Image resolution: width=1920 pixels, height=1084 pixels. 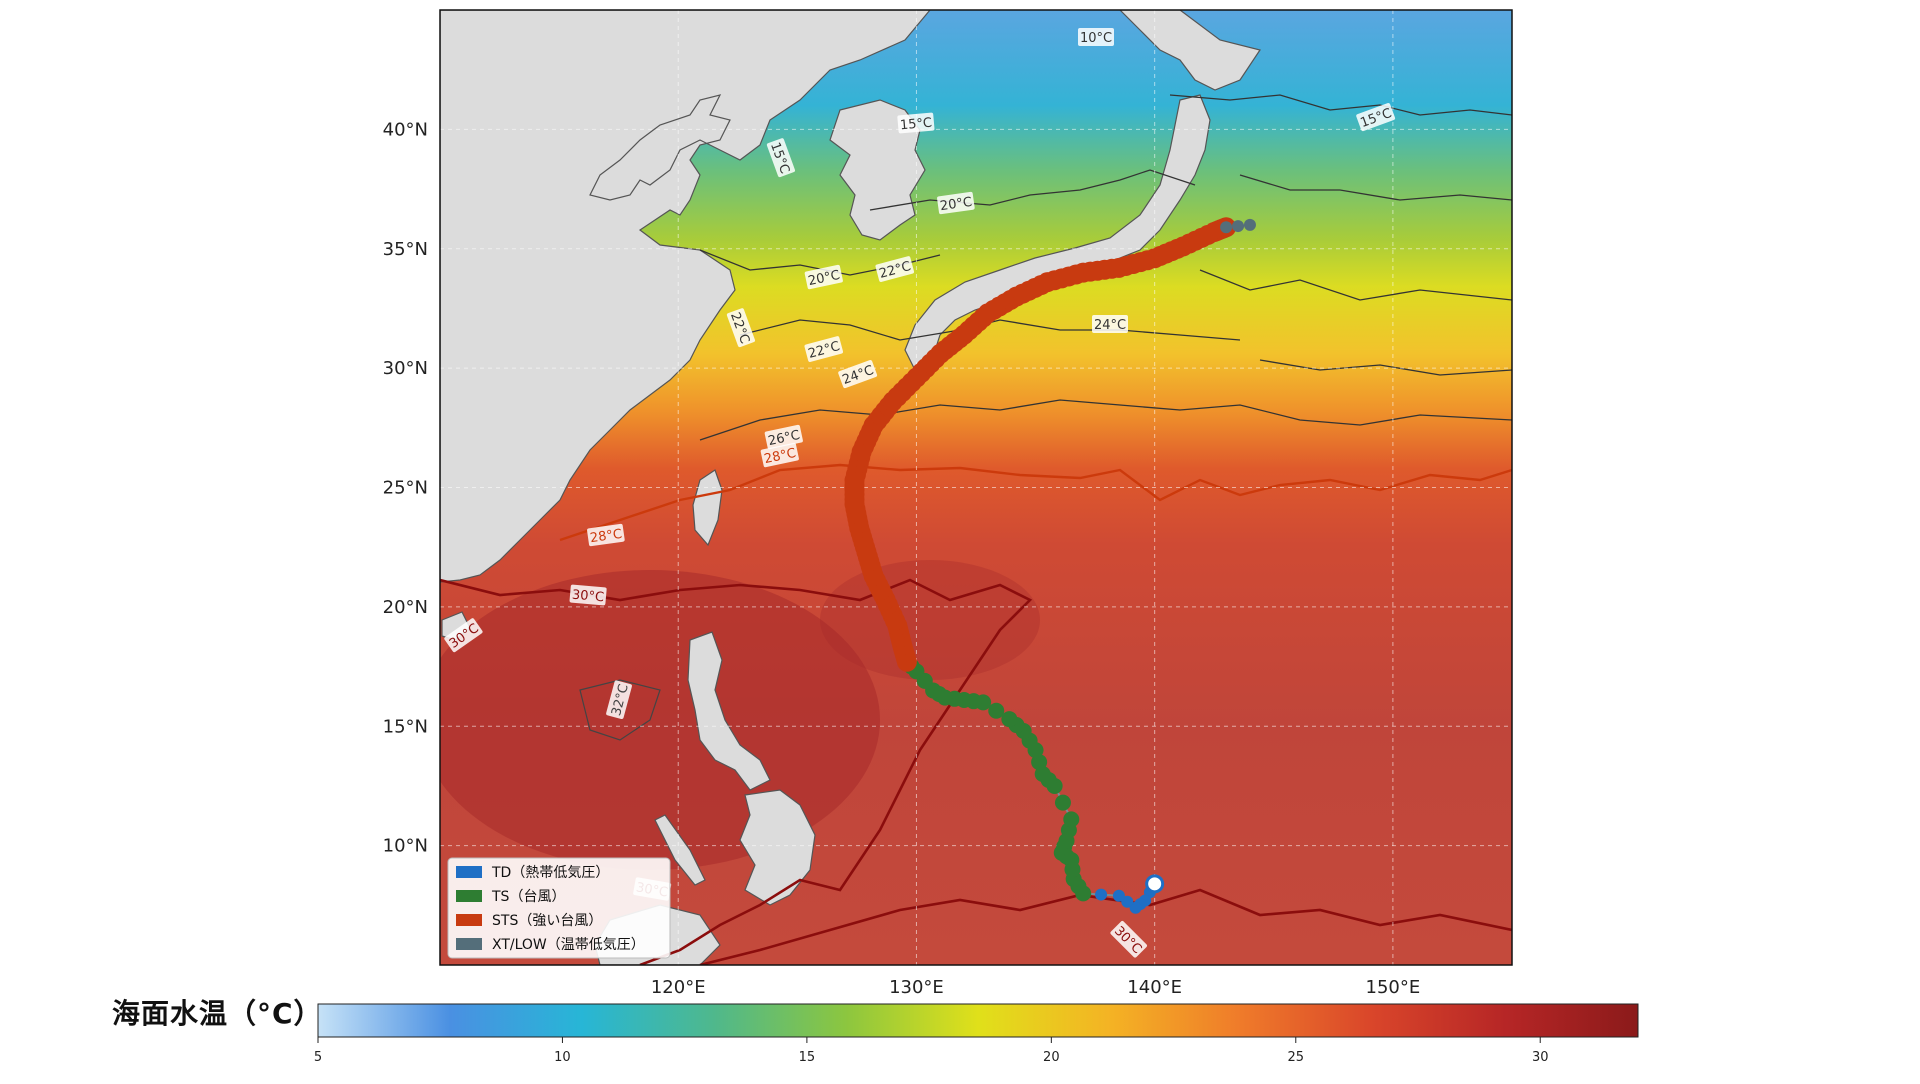 I want to click on legend-label: STS（強い台風）, so click(x=547, y=921).